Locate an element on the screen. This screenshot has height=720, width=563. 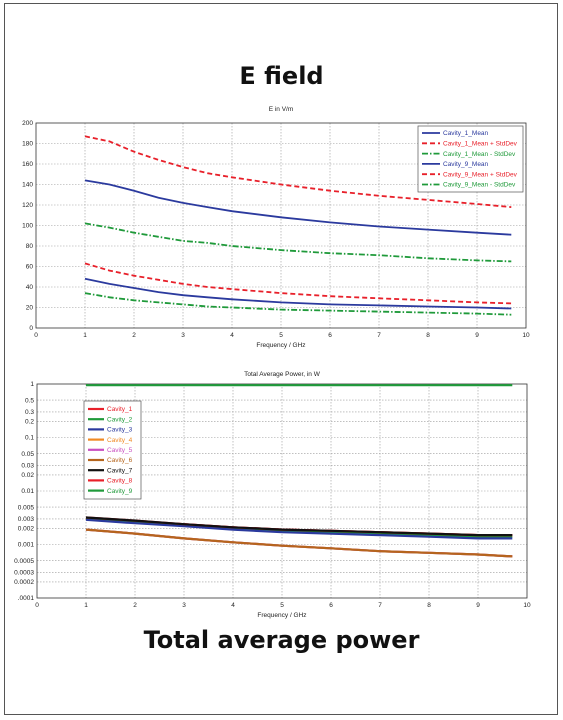
y-tick-label: 60 is located at coordinates (30, 267).